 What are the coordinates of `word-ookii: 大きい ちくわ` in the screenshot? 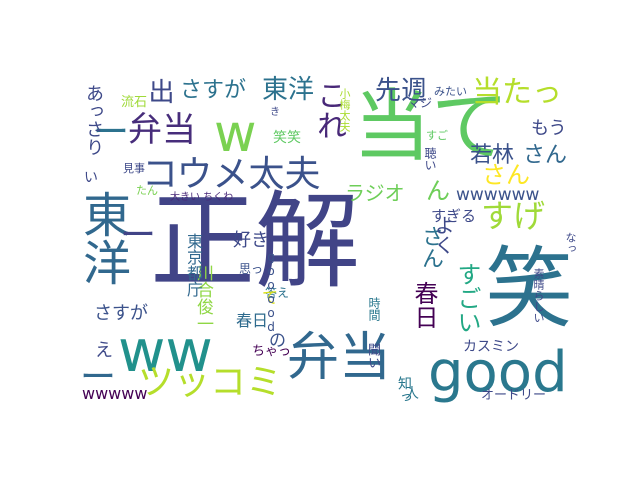 It's located at (202, 197).